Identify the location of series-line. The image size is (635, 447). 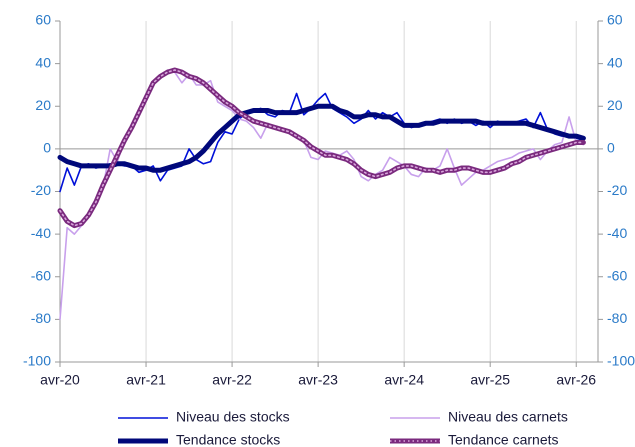
(321, 138).